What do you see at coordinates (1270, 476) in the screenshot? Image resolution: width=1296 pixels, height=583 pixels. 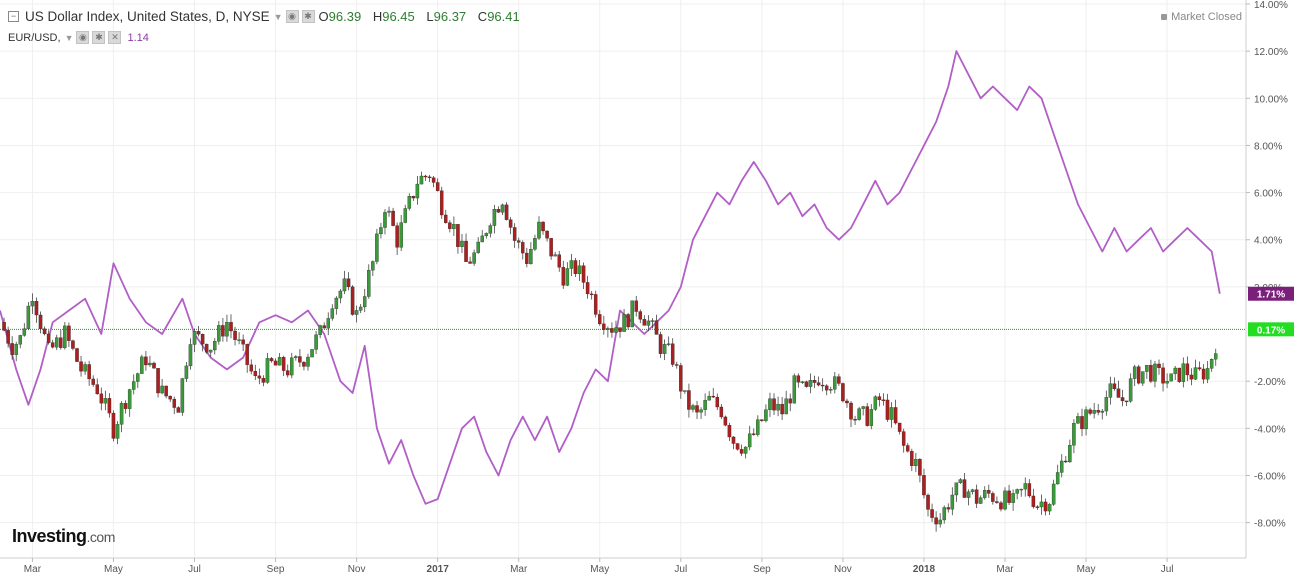 I see `y-tick-label: -6.00%` at bounding box center [1270, 476].